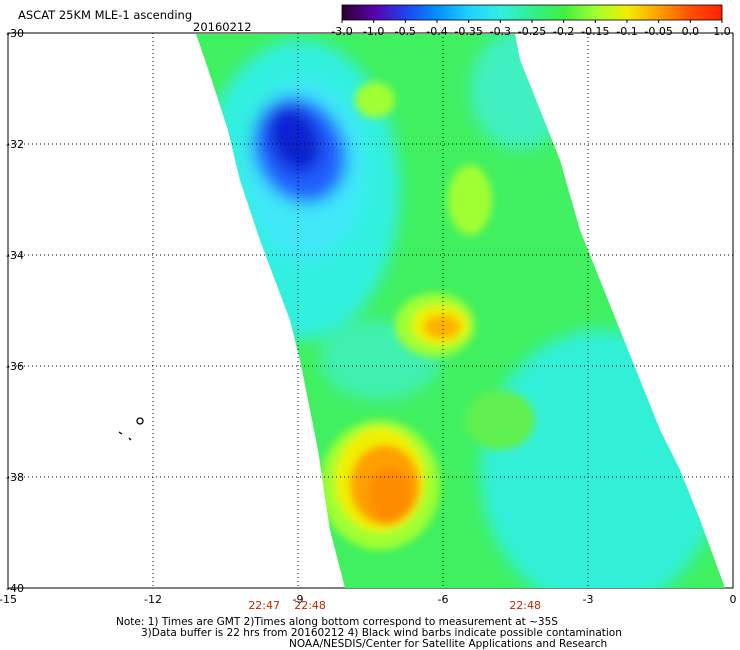  What do you see at coordinates (8, 599) in the screenshot?
I see `x-tick-label: -15` at bounding box center [8, 599].